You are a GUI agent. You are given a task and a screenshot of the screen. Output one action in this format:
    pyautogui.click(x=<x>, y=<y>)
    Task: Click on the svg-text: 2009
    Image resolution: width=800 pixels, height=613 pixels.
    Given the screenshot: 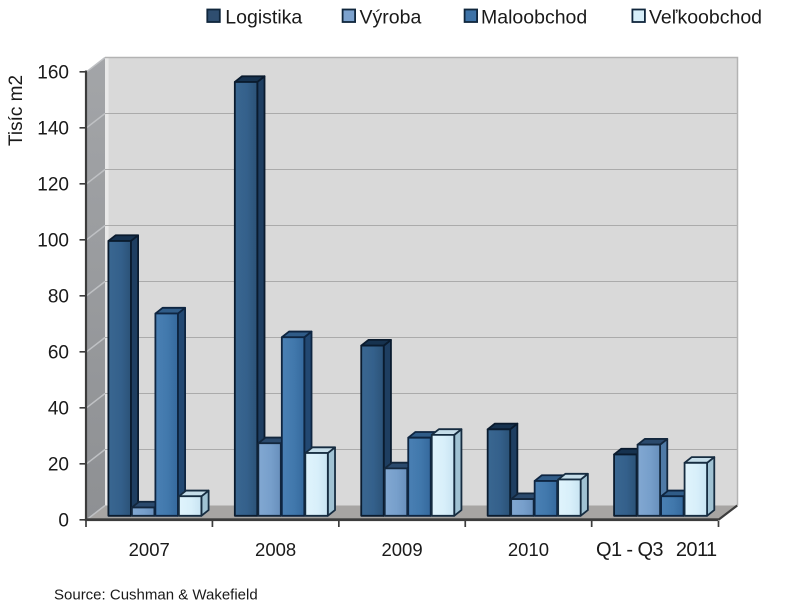 What is the action you would take?
    pyautogui.click(x=401, y=549)
    